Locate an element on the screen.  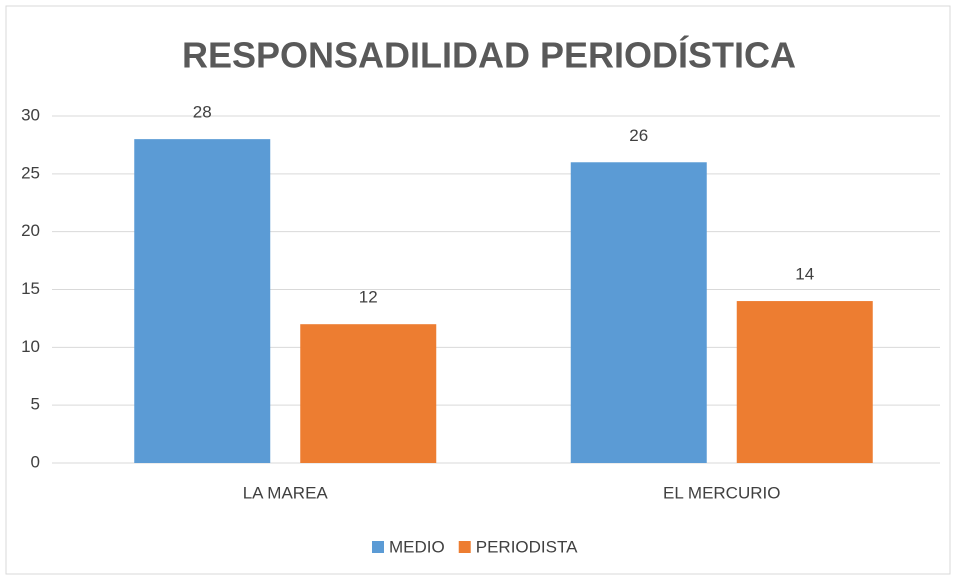
y-tick-label: 15 is located at coordinates (30, 288).